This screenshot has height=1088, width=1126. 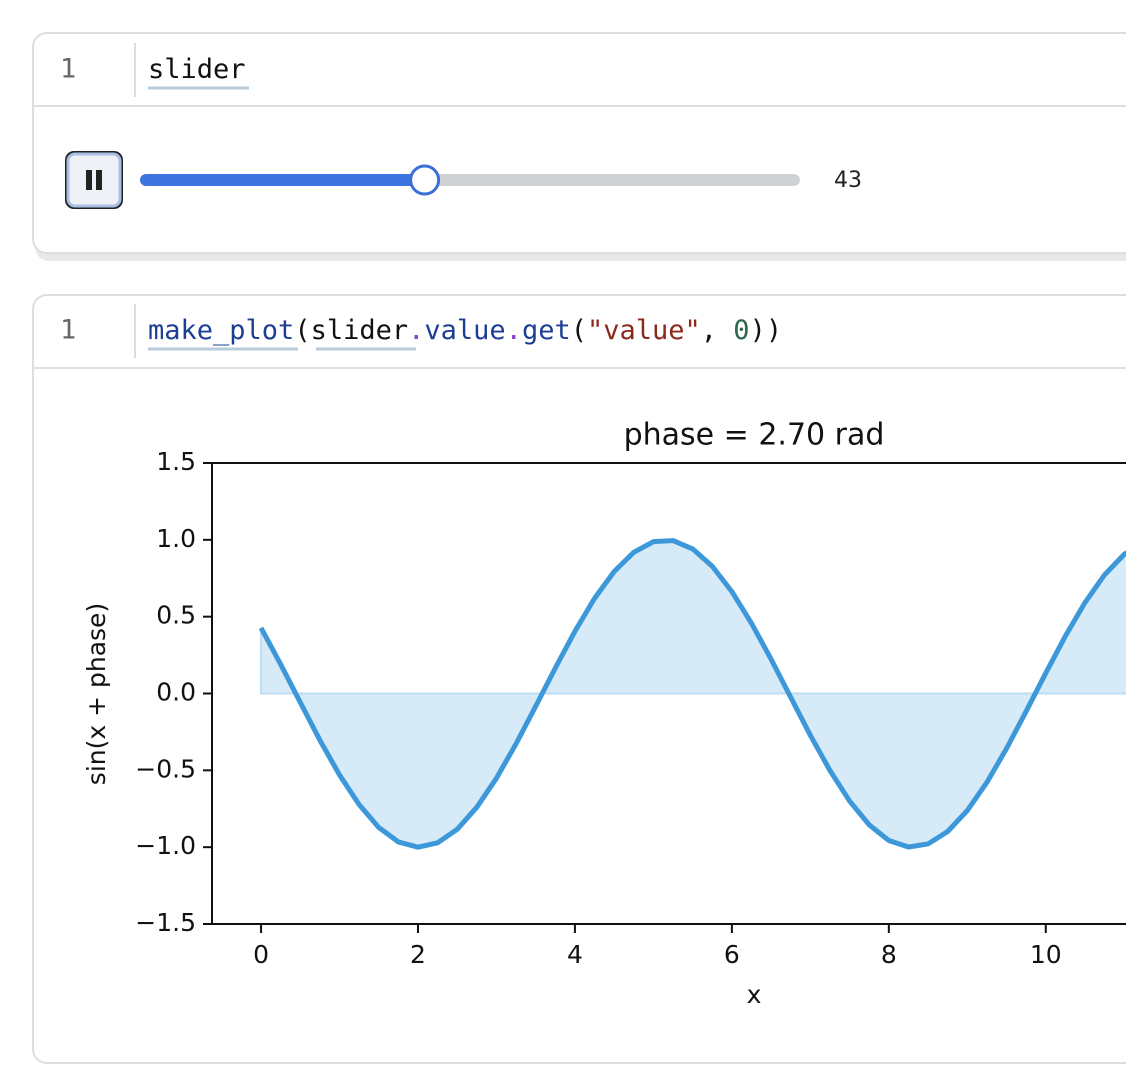 I want to click on code-token: make_plot, so click(x=221, y=330).